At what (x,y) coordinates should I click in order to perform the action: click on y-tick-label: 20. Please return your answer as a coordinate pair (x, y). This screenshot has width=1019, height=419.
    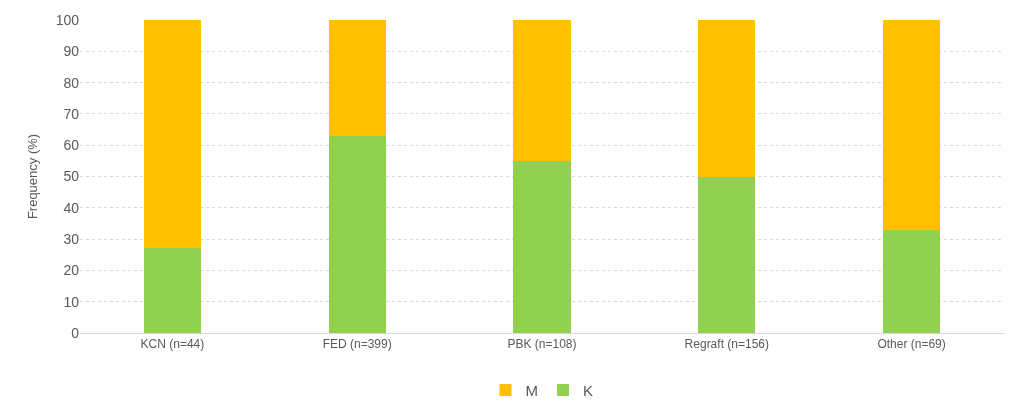
    Looking at the image, I should click on (71, 270).